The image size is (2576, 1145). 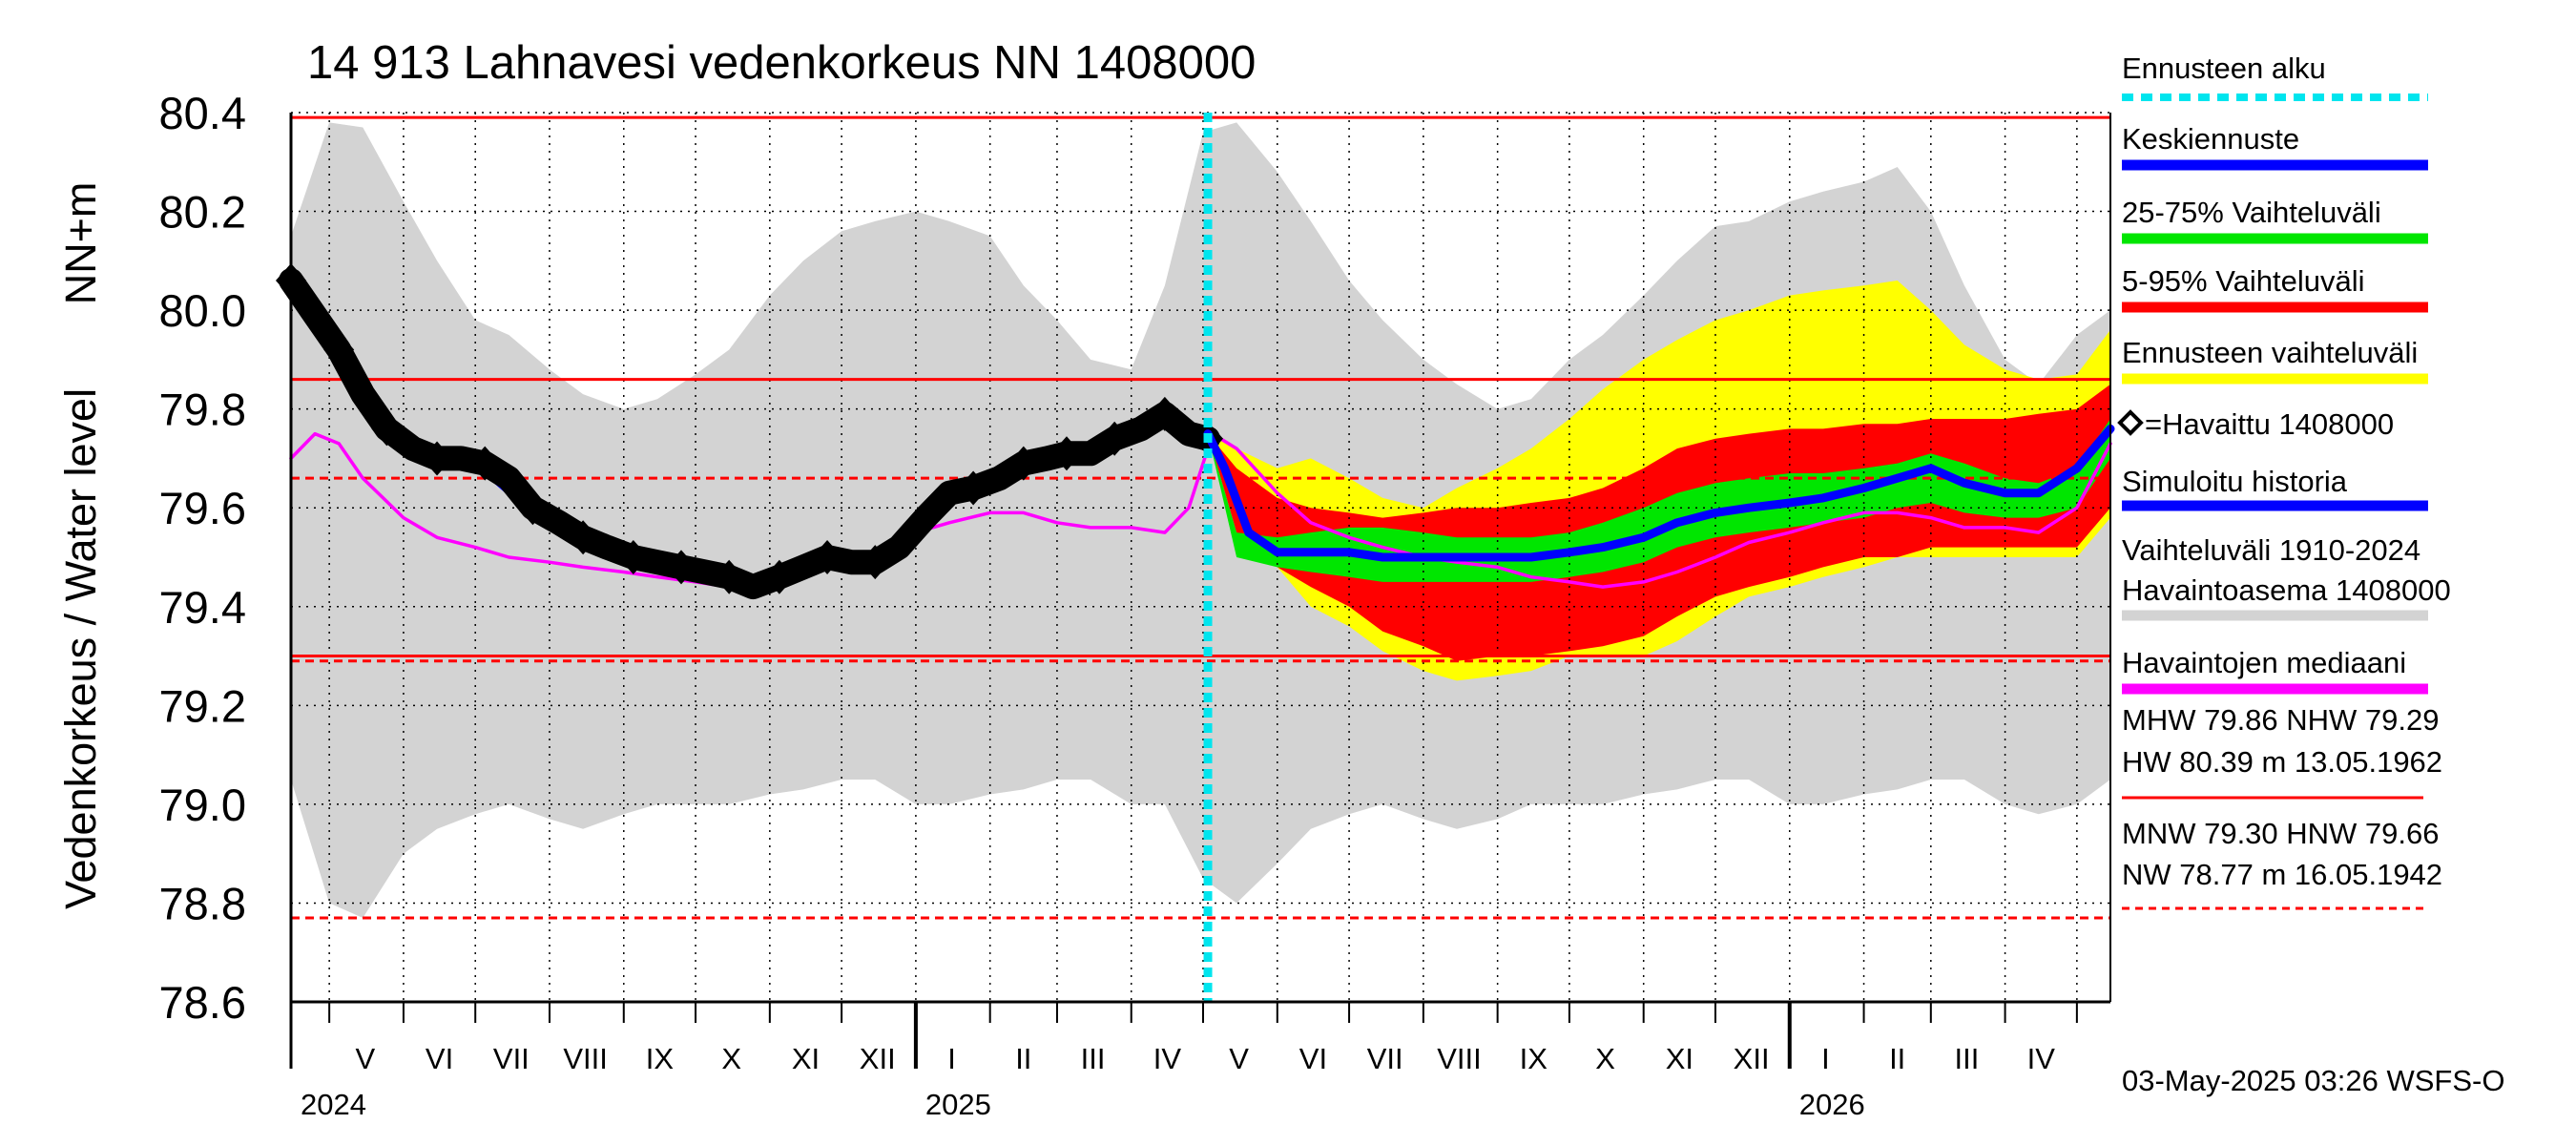 What do you see at coordinates (2281, 720) in the screenshot?
I see `stats-line-mhw: MHW 79.86 NHW 79.29` at bounding box center [2281, 720].